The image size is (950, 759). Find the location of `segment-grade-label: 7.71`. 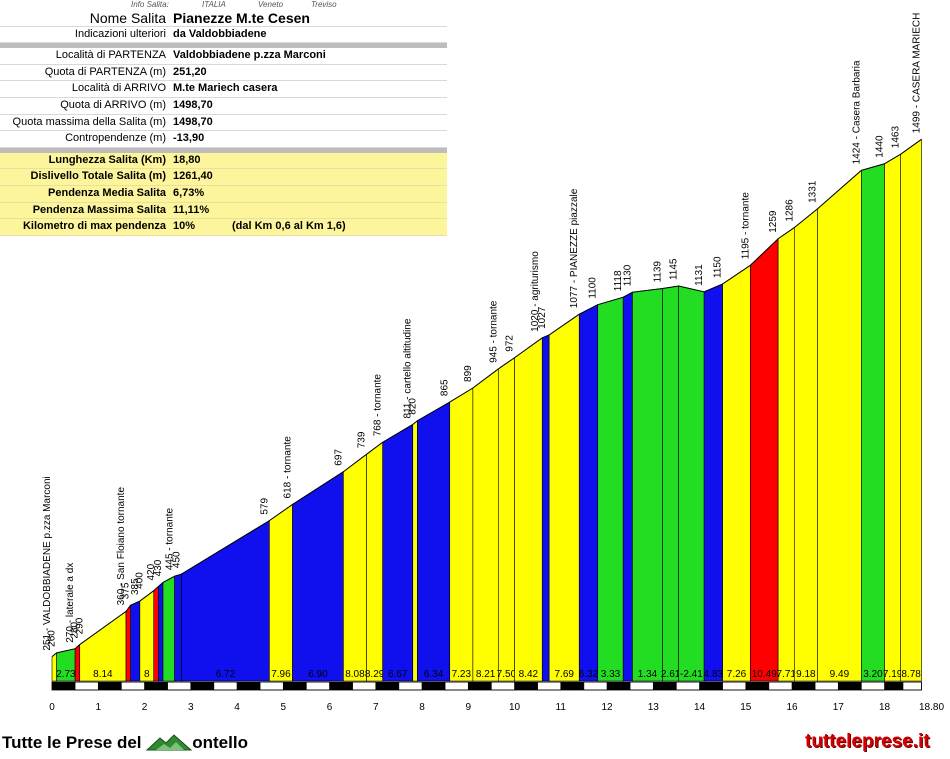

segment-grade-label: 7.71 is located at coordinates (786, 674).